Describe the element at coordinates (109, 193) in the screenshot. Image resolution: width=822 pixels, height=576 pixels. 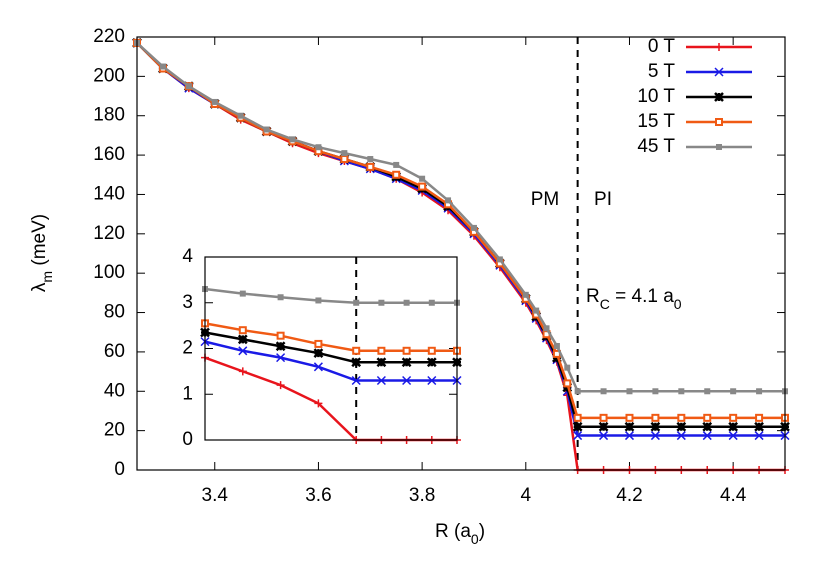
I see `y-tick-label: 140` at that location.